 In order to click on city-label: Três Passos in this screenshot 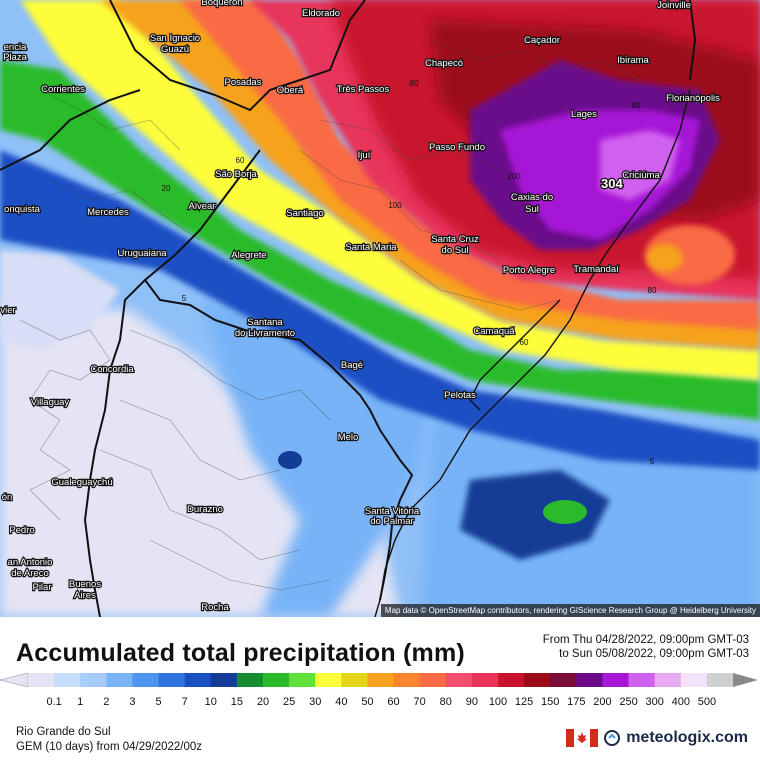, I will do `click(363, 89)`.